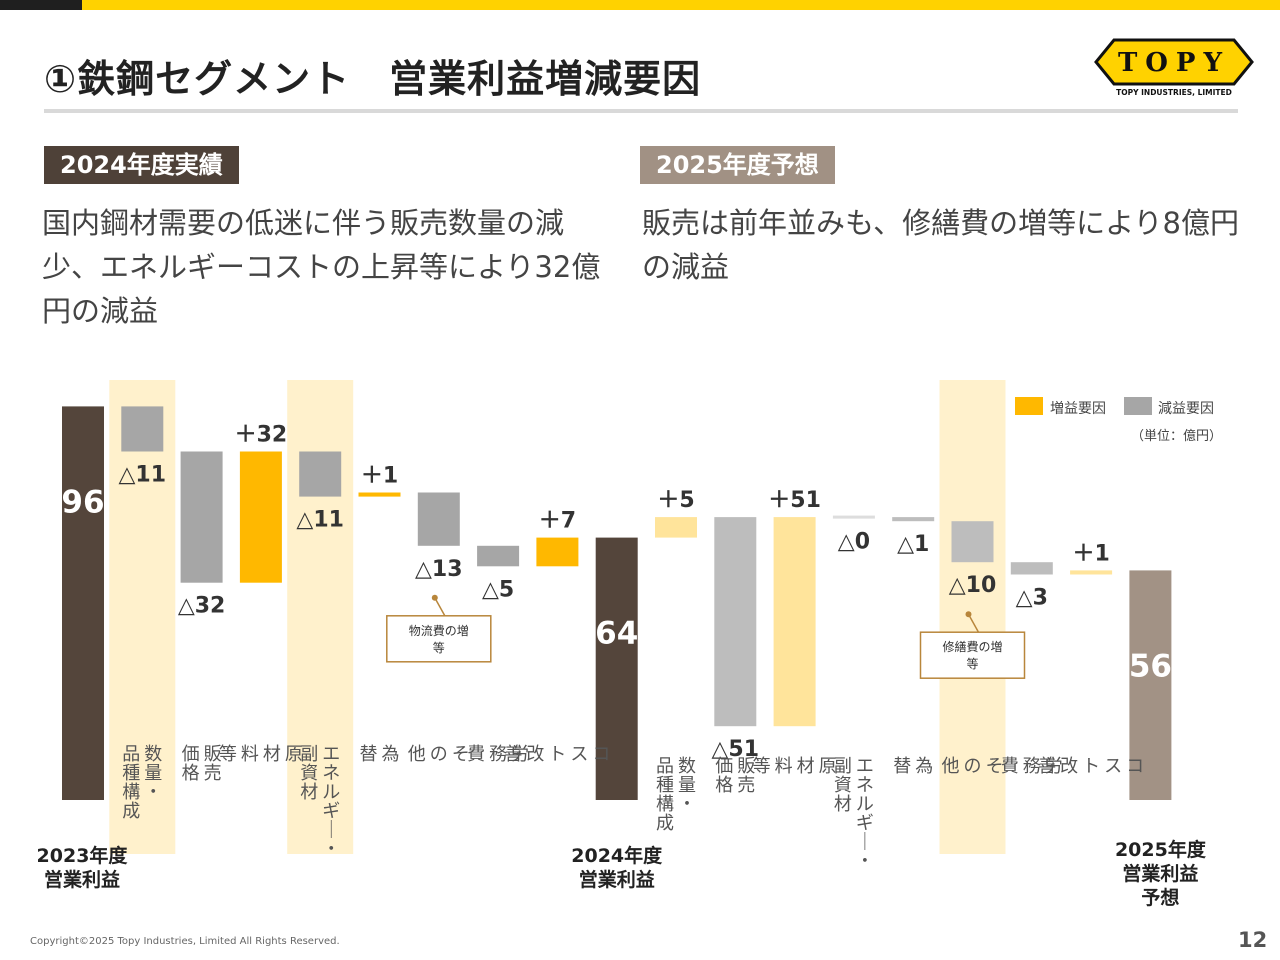 The width and height of the screenshot is (1280, 960). I want to click on top-bar-accent, so click(681, 5).